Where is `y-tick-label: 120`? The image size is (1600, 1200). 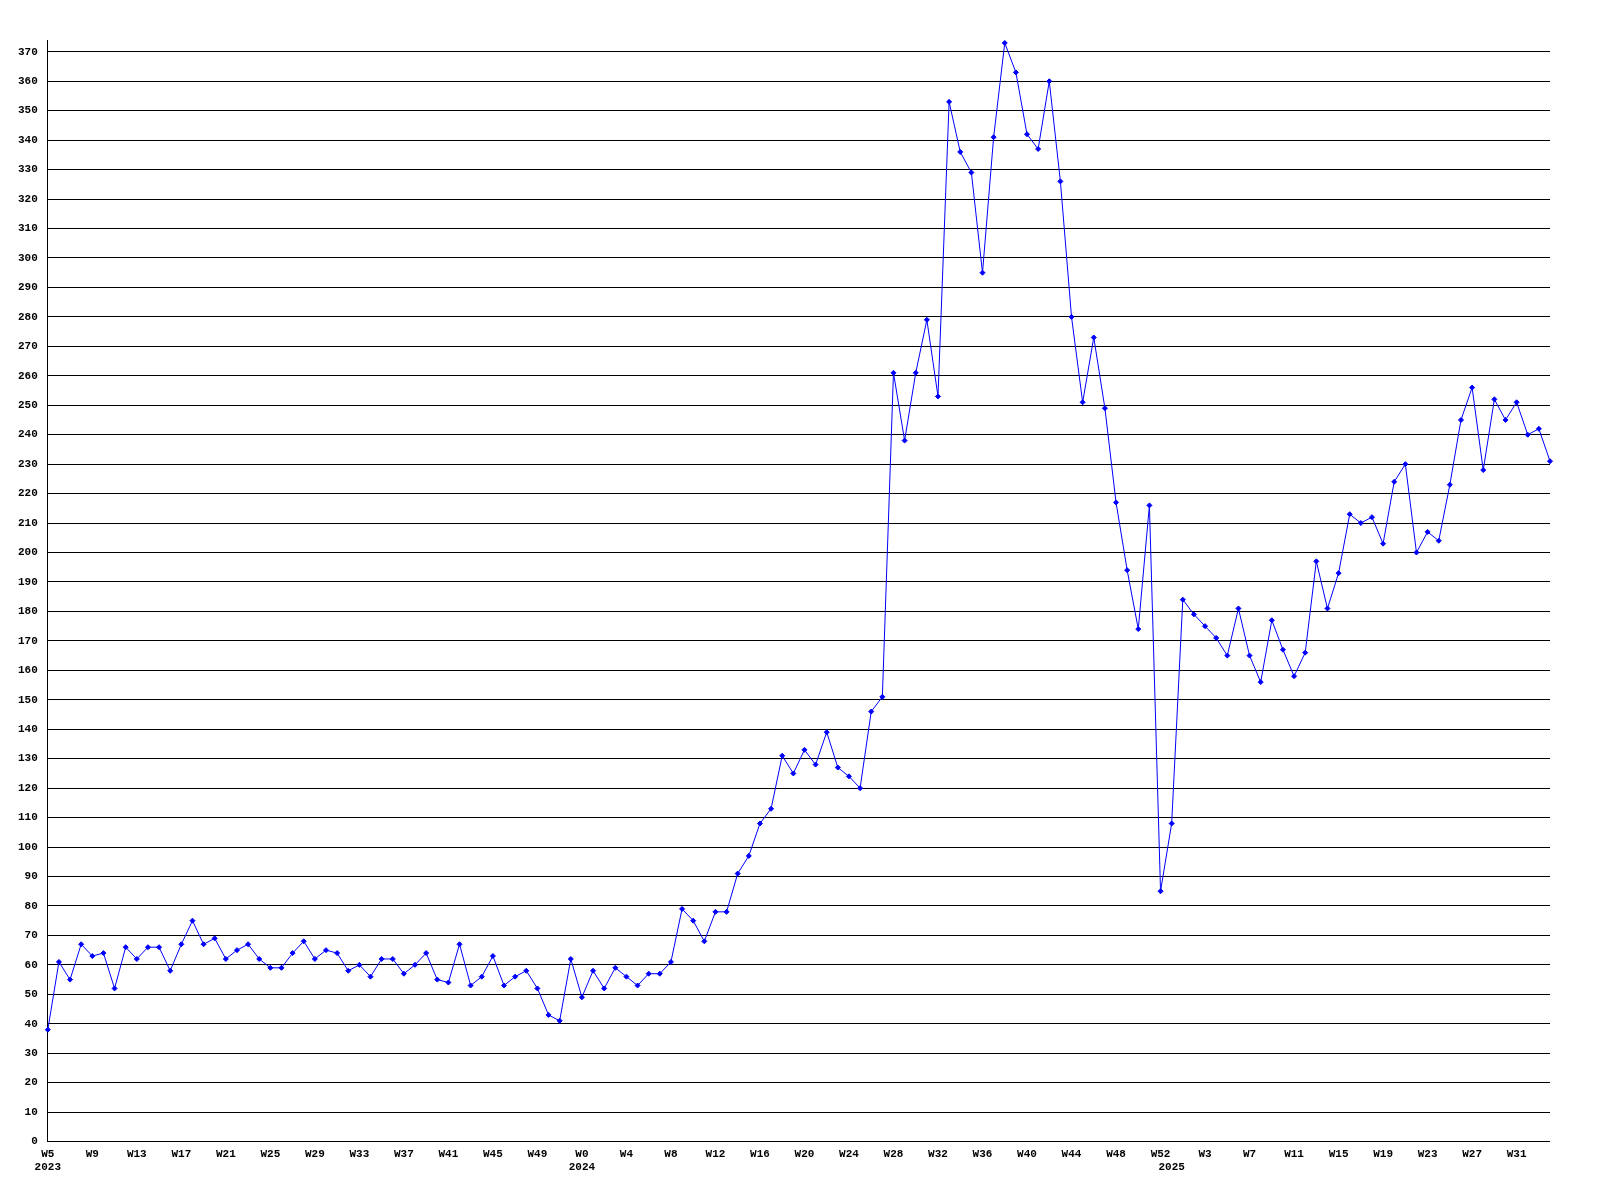 y-tick-label: 120 is located at coordinates (27, 787).